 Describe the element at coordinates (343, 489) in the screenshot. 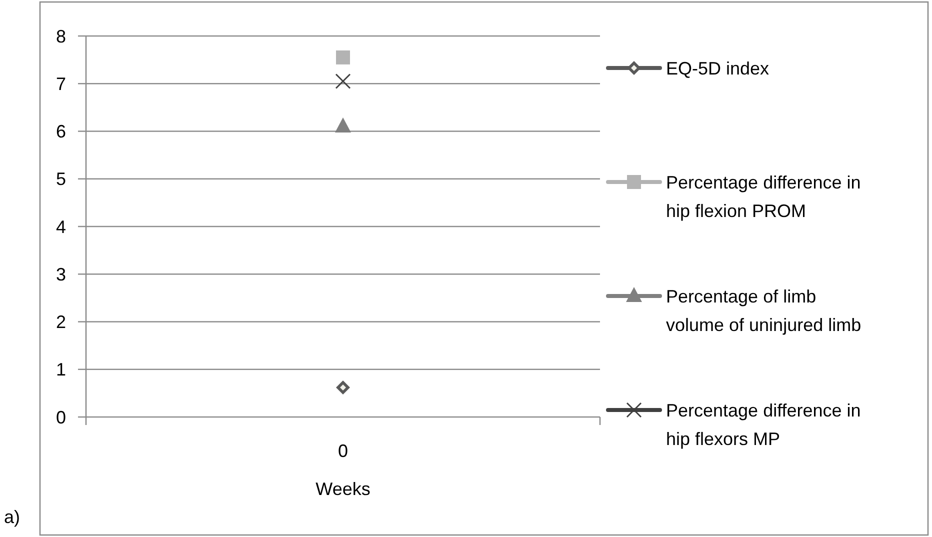

I see `x-axis-title: Weeks` at that location.